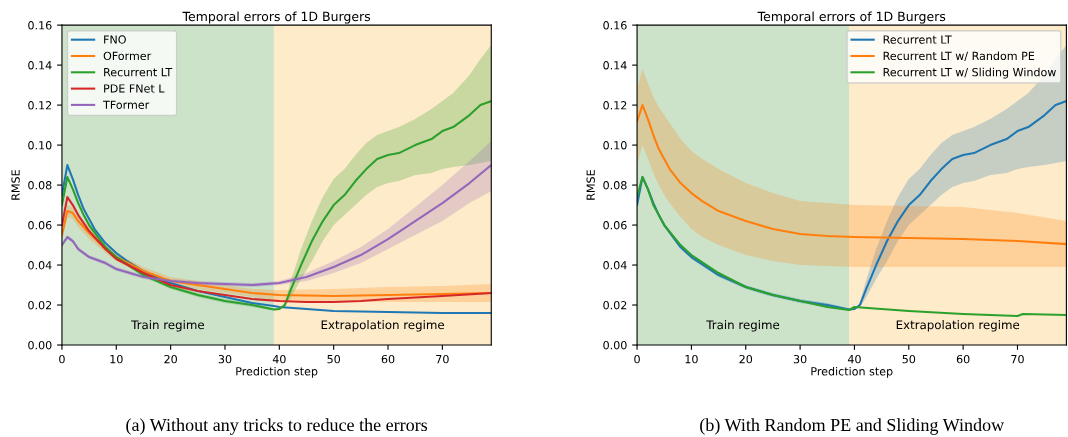  I want to click on legend-label: TFormer, so click(126, 104).